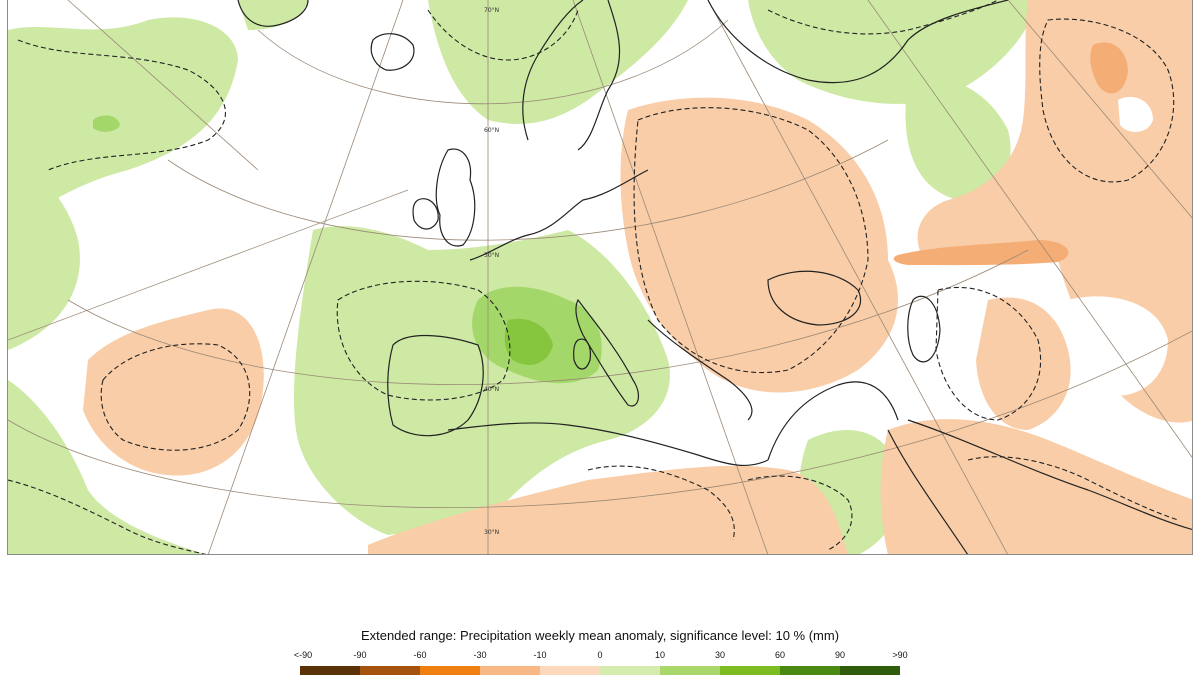 This screenshot has width=1200, height=675. I want to click on wet-region-italy-core, so click(528, 341).